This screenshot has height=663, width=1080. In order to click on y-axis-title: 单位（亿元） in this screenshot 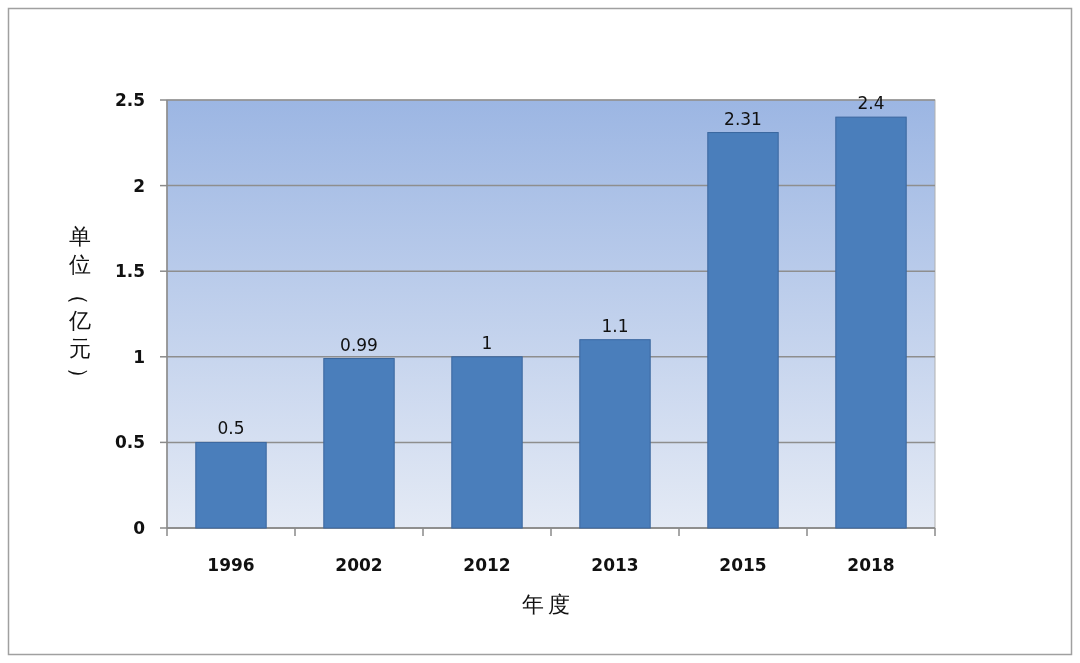, I will do `click(79, 306)`.